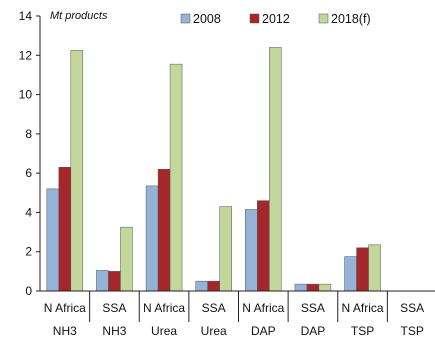 The width and height of the screenshot is (435, 343). Describe the element at coordinates (29, 153) in the screenshot. I see `y-axis-ticks: 0 2 4 6 8 10 12 14` at that location.